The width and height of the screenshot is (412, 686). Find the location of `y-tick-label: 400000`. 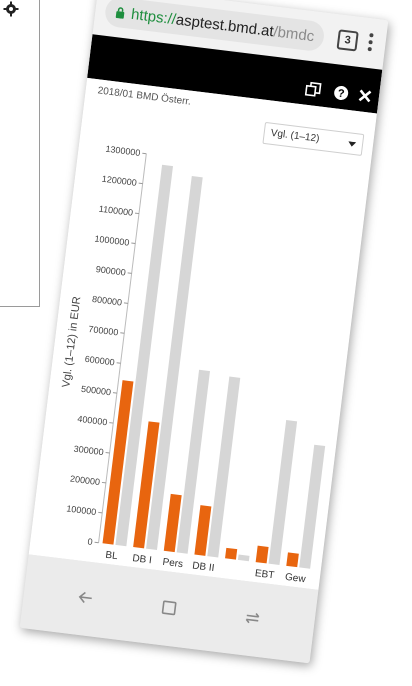

y-tick-label: 400000 is located at coordinates (92, 421).